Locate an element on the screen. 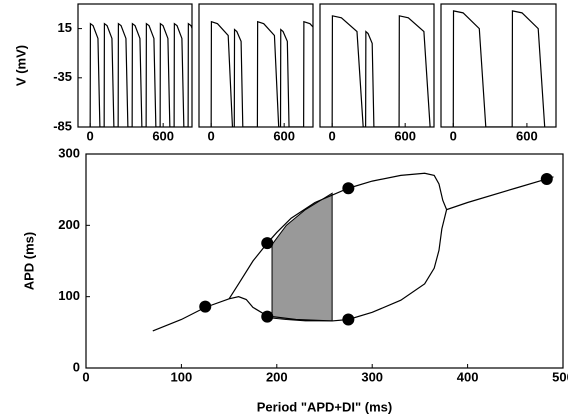 Image resolution: width=568 pixels, height=419 pixels. y-axis-label: V (mV) is located at coordinates (20, 65).